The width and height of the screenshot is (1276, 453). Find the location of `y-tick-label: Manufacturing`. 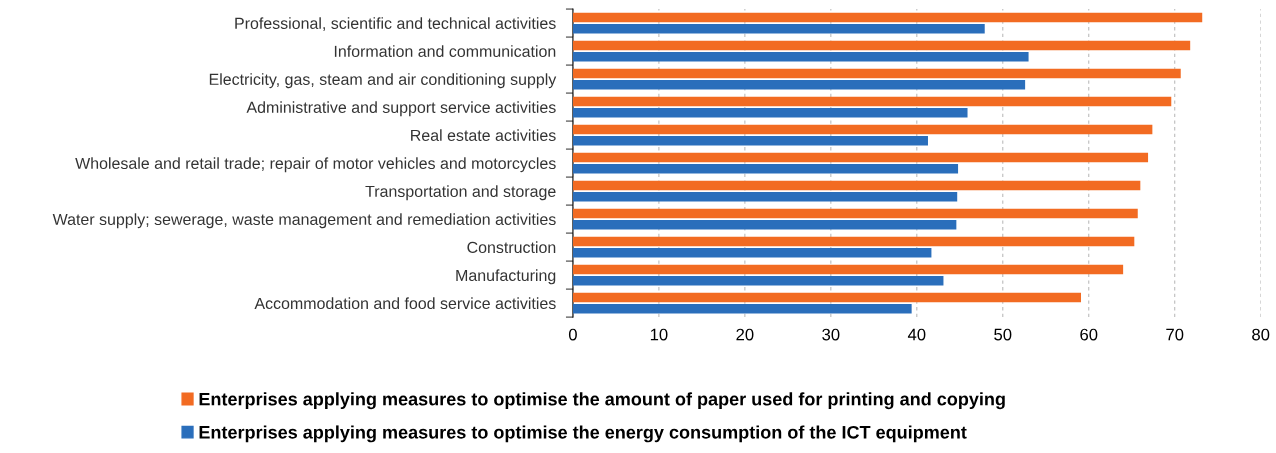

y-tick-label: Manufacturing is located at coordinates (506, 277).